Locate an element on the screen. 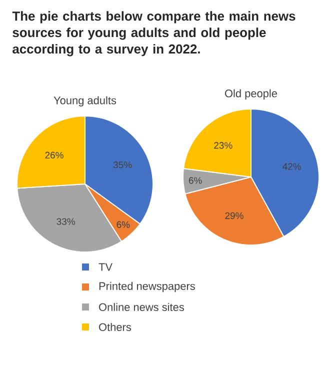  data-label: 42% is located at coordinates (291, 166).